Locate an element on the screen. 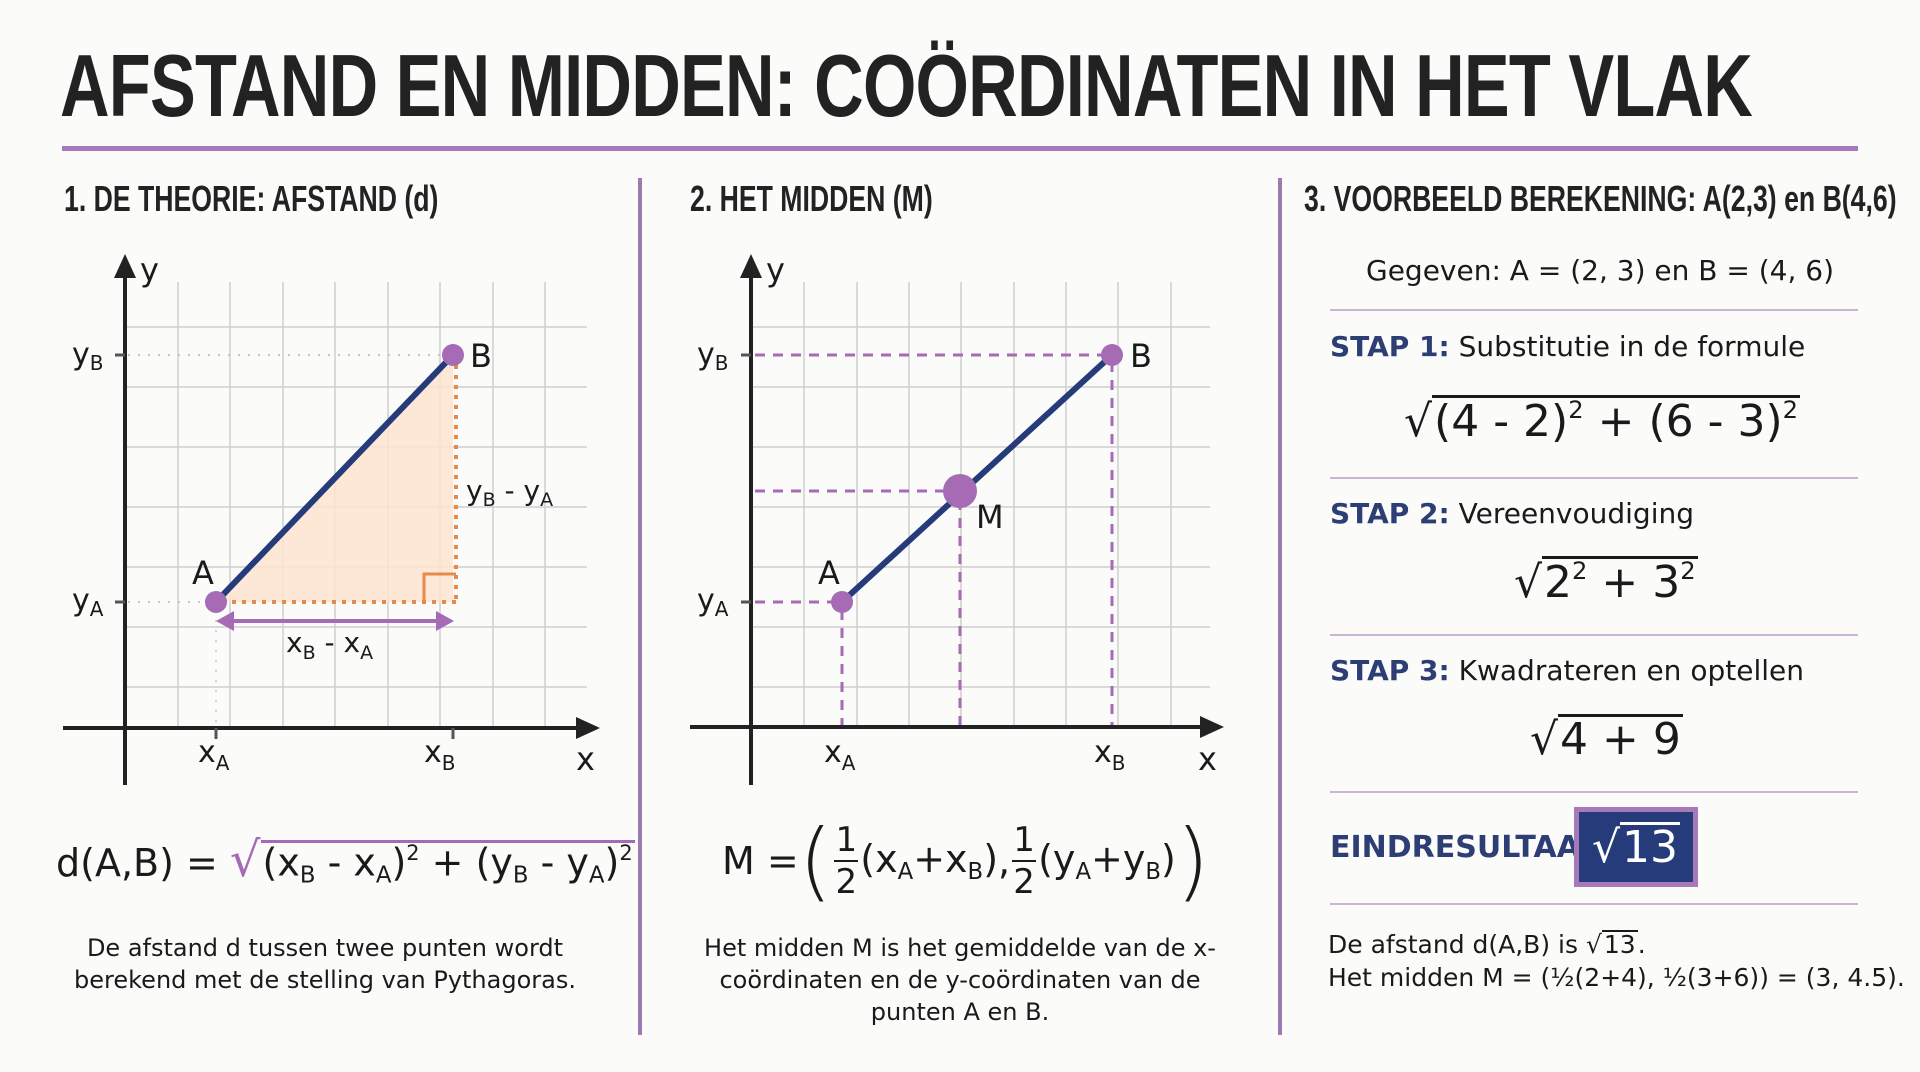  vertical-leg-label: yB - yA is located at coordinates (509, 492).